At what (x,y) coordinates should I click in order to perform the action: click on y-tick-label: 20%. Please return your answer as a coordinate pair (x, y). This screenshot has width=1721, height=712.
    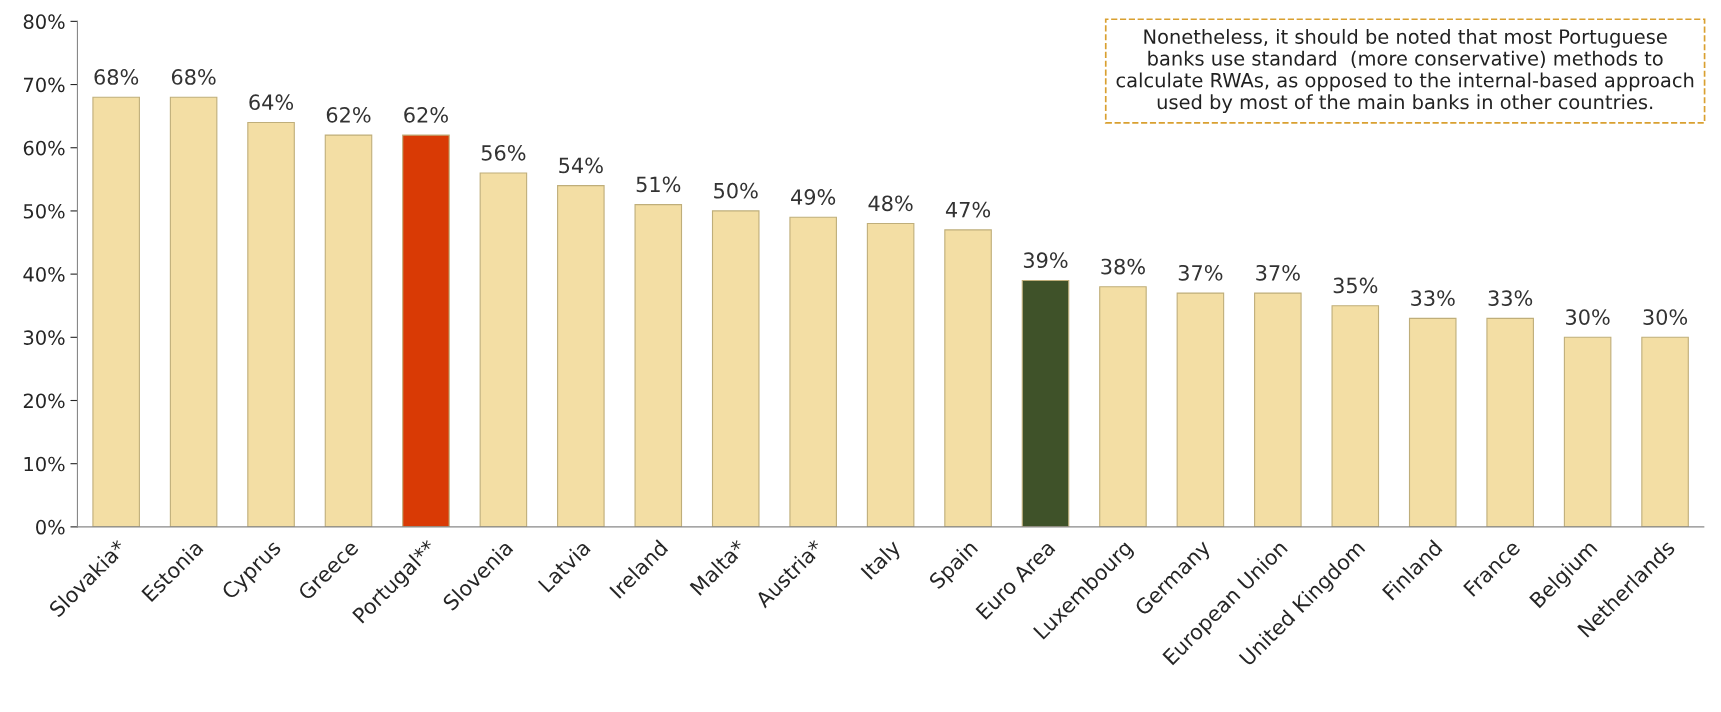
    Looking at the image, I should click on (44, 401).